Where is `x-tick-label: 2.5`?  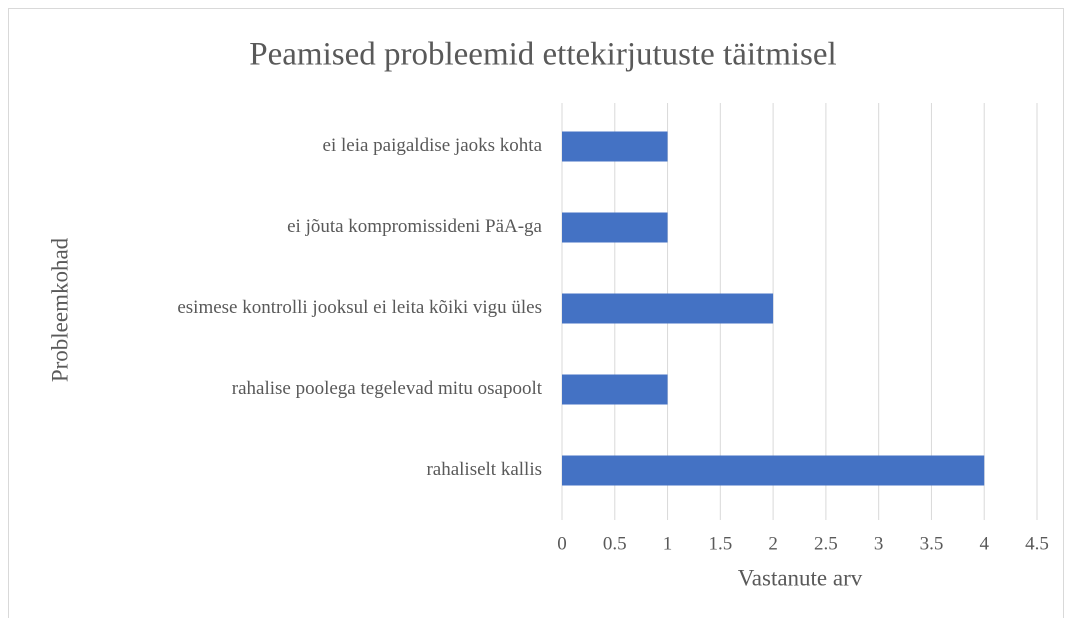 x-tick-label: 2.5 is located at coordinates (826, 543).